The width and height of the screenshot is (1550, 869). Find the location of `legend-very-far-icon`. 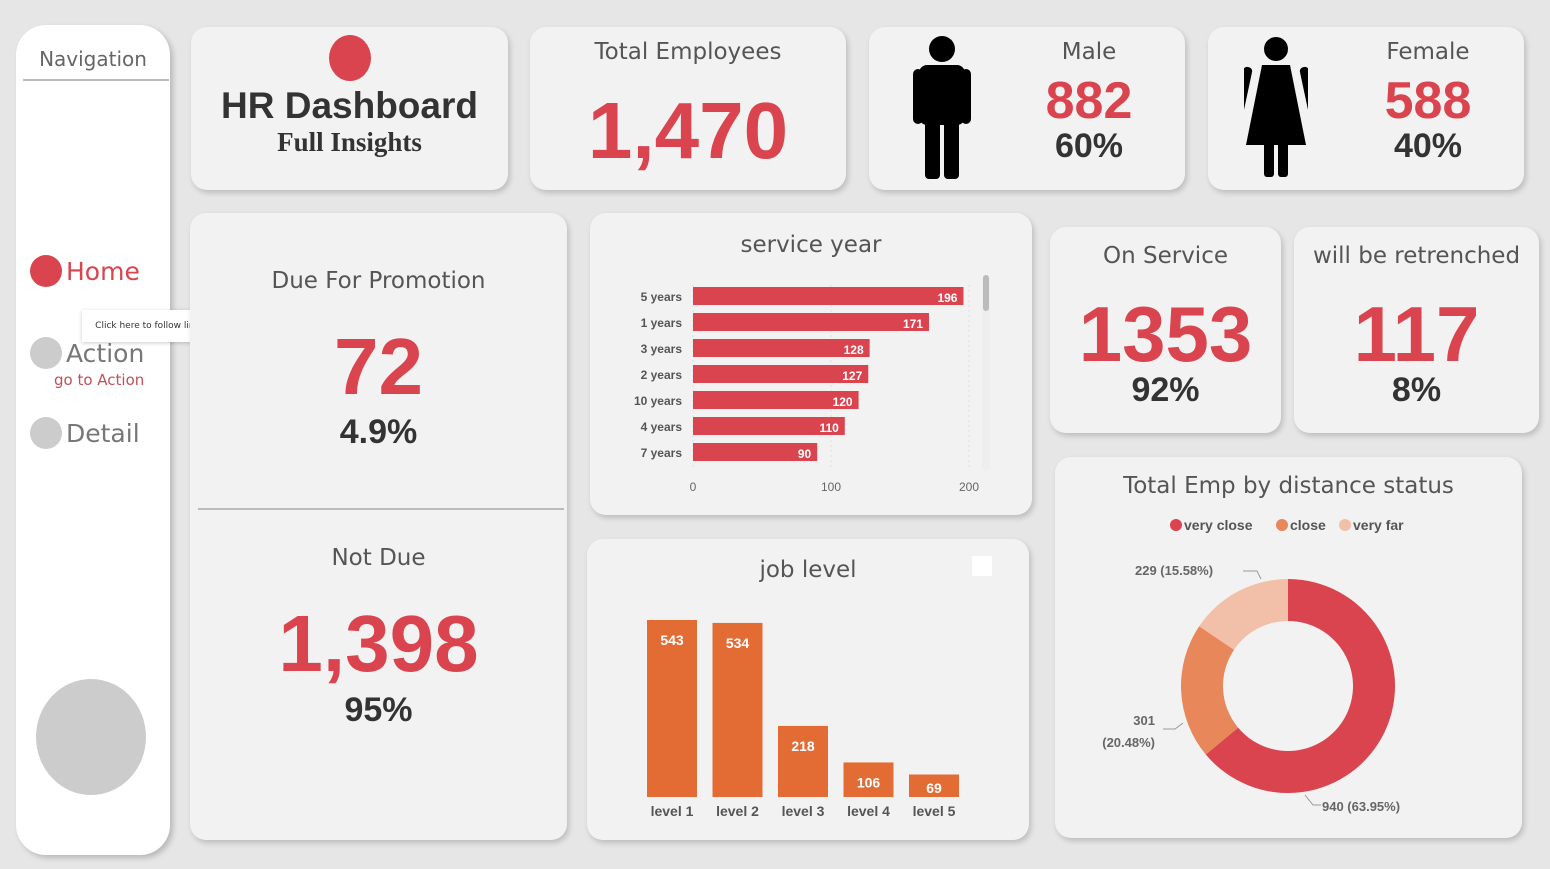

legend-very-far-icon is located at coordinates (1345, 525).